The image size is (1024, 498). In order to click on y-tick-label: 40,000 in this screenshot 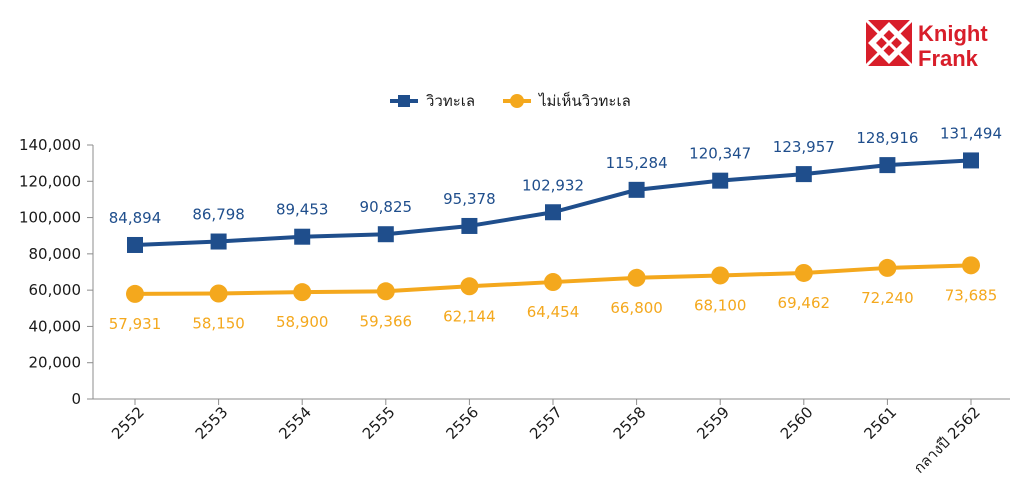, I will do `click(55, 326)`.